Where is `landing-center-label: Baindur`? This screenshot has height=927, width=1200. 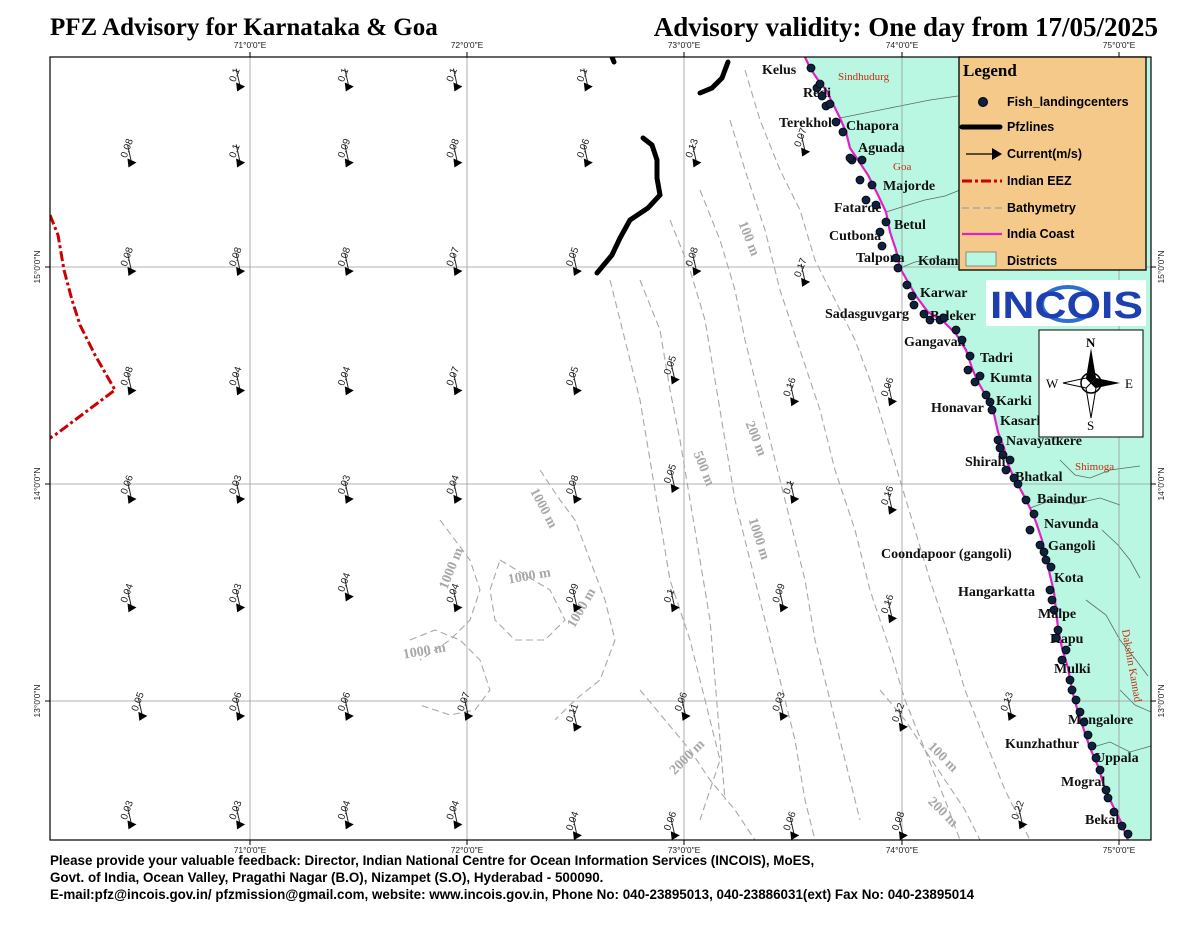
landing-center-label: Baindur is located at coordinates (1062, 499).